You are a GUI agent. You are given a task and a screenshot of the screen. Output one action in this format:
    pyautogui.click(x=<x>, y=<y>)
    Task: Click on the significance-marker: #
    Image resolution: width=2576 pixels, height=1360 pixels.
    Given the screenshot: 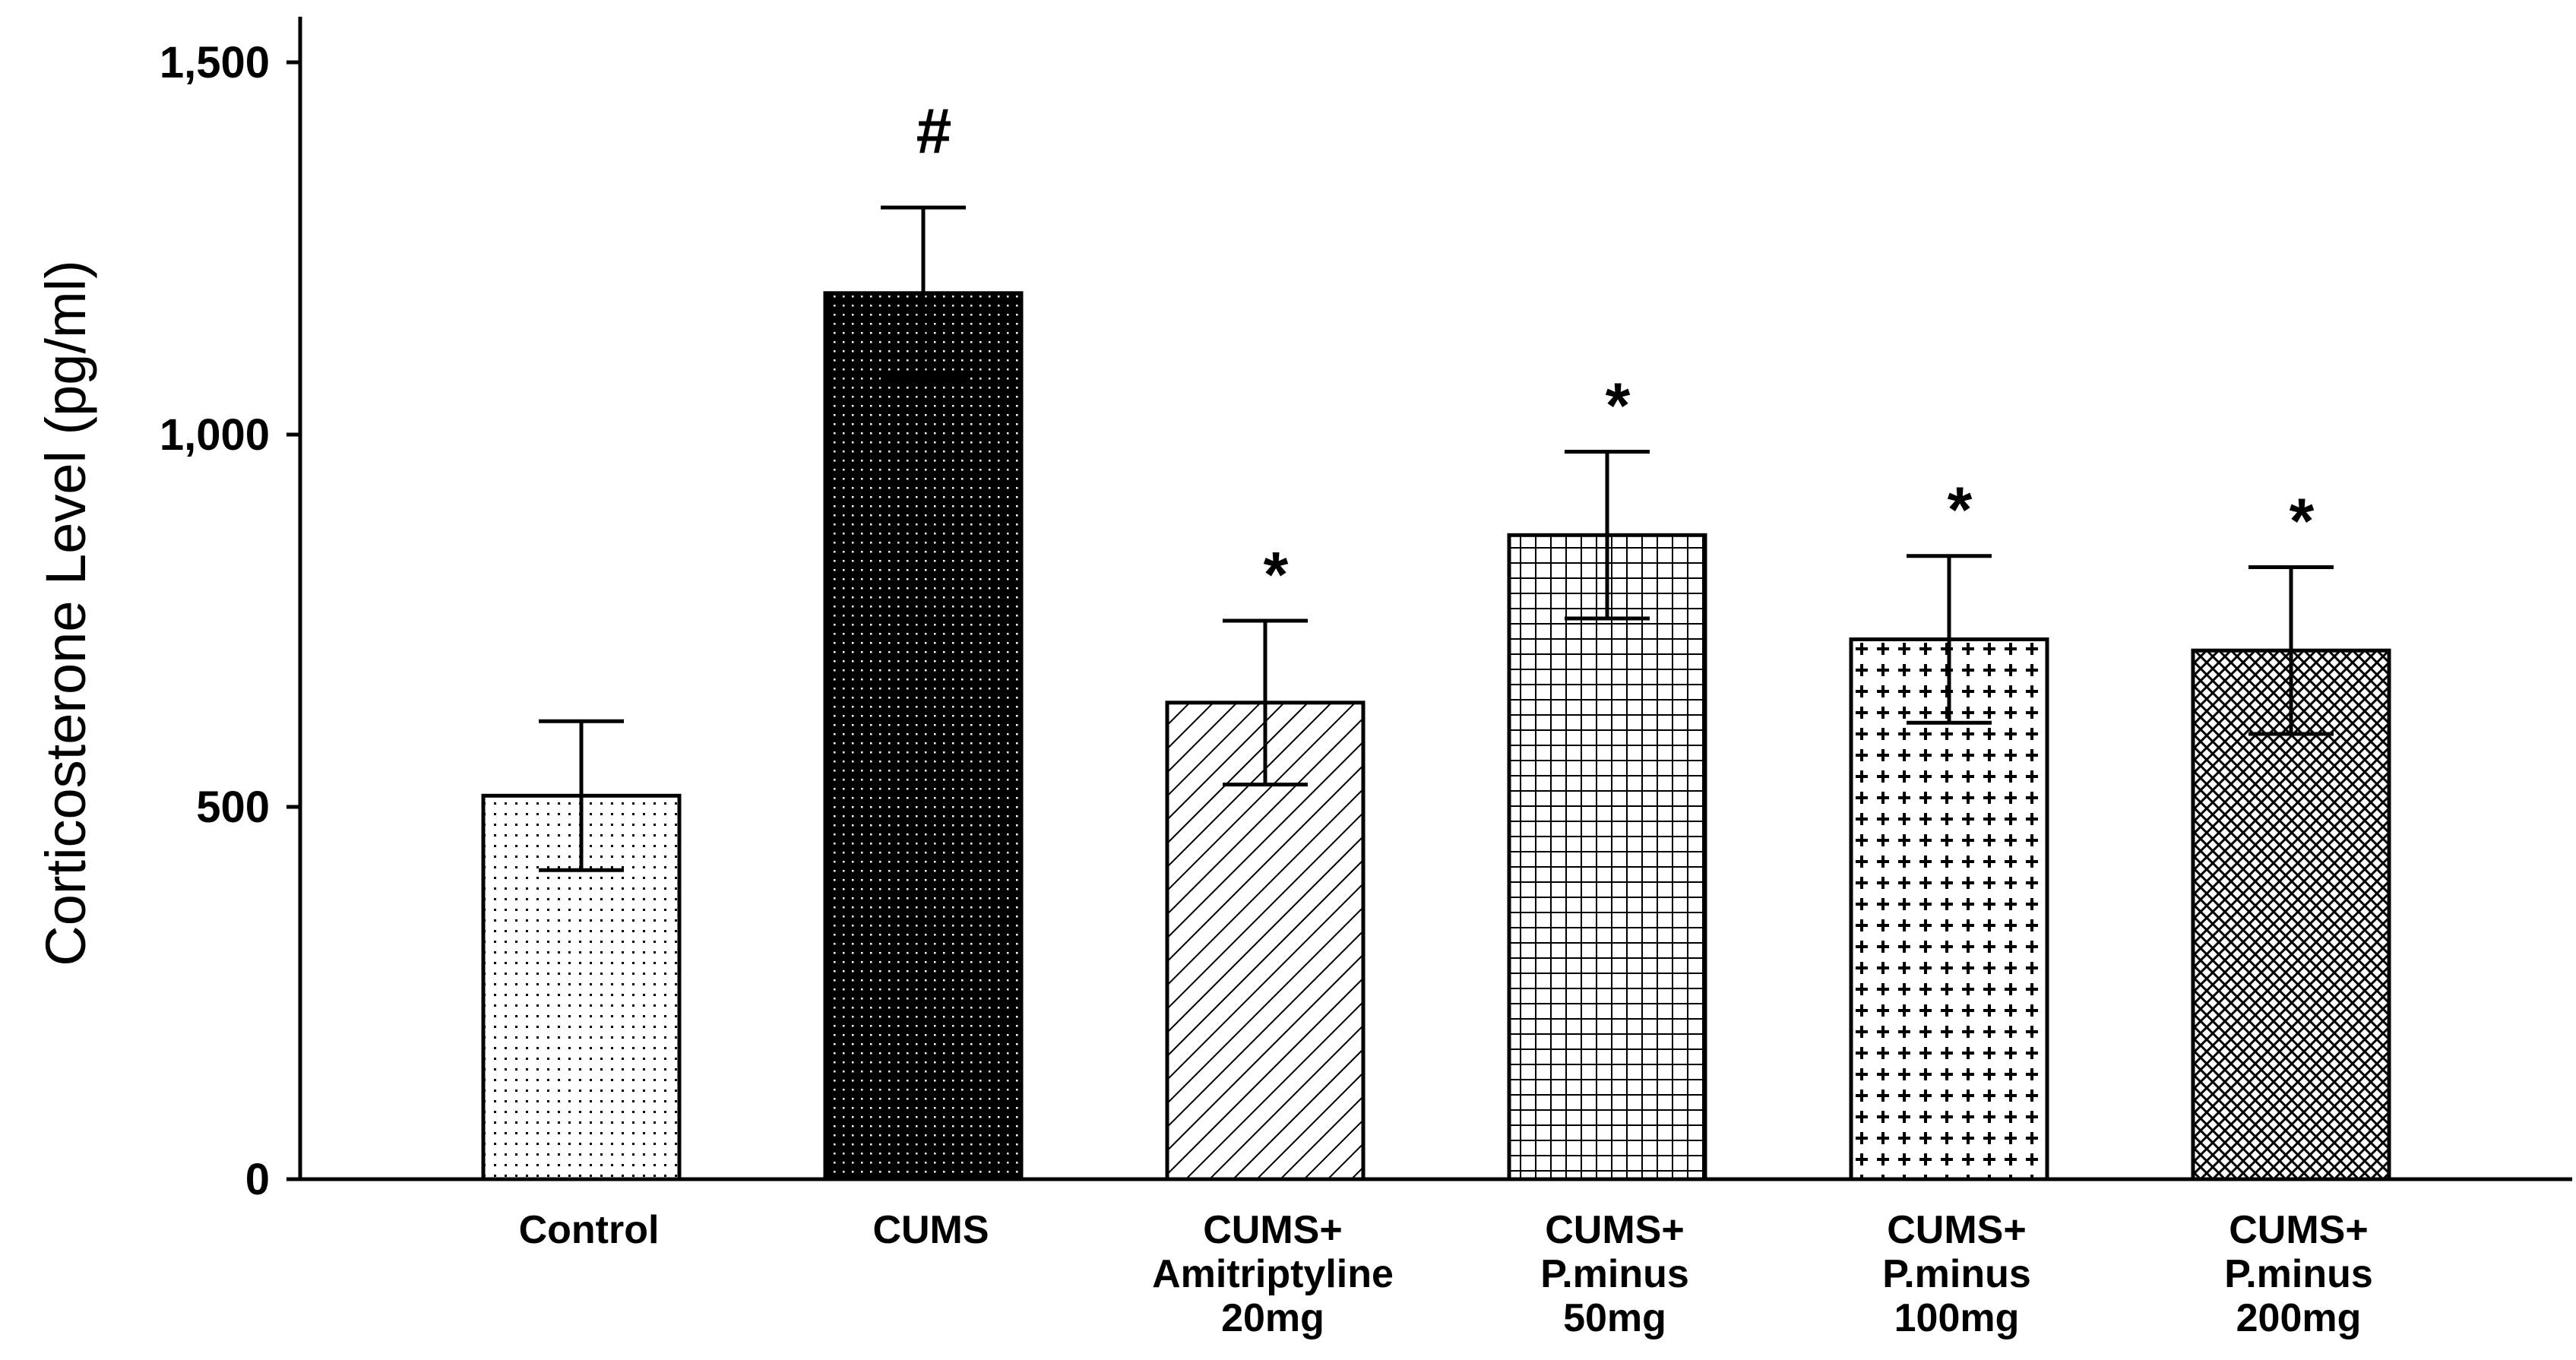 What is the action you would take?
    pyautogui.click(x=934, y=130)
    